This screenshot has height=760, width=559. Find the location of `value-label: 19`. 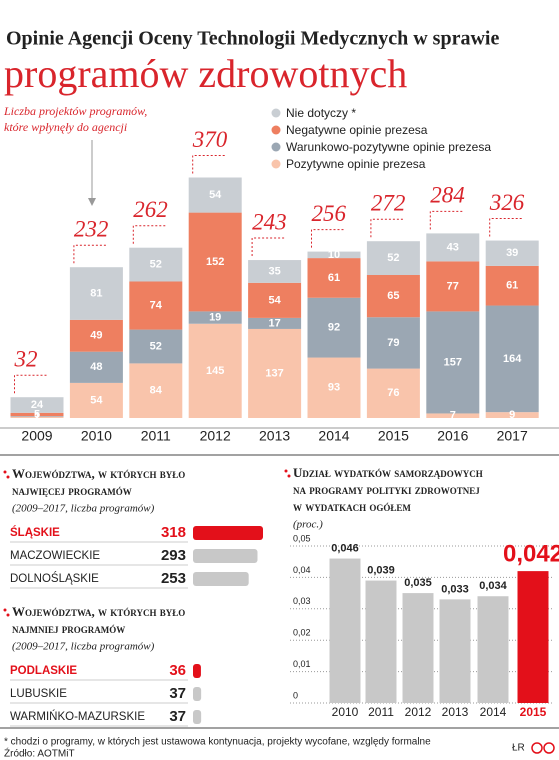

value-label: 19 is located at coordinates (215, 317).